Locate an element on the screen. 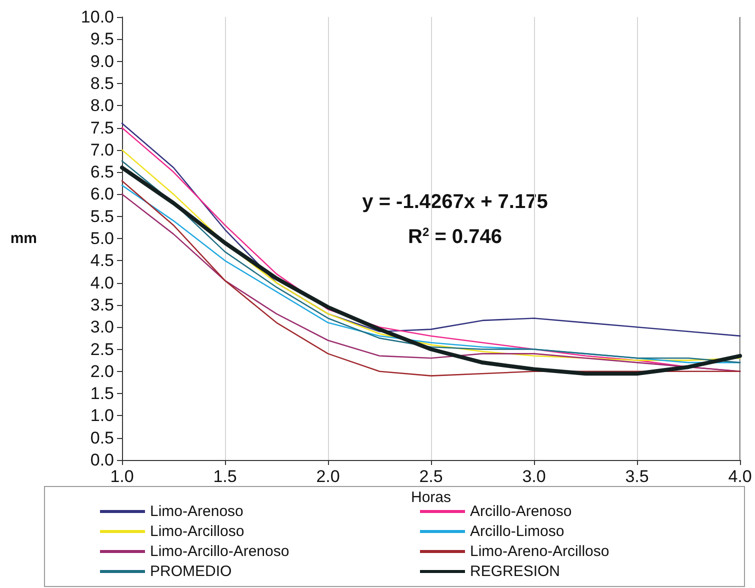 This screenshot has width=755, height=588. y-tick-label: 8.5 is located at coordinates (102, 83).